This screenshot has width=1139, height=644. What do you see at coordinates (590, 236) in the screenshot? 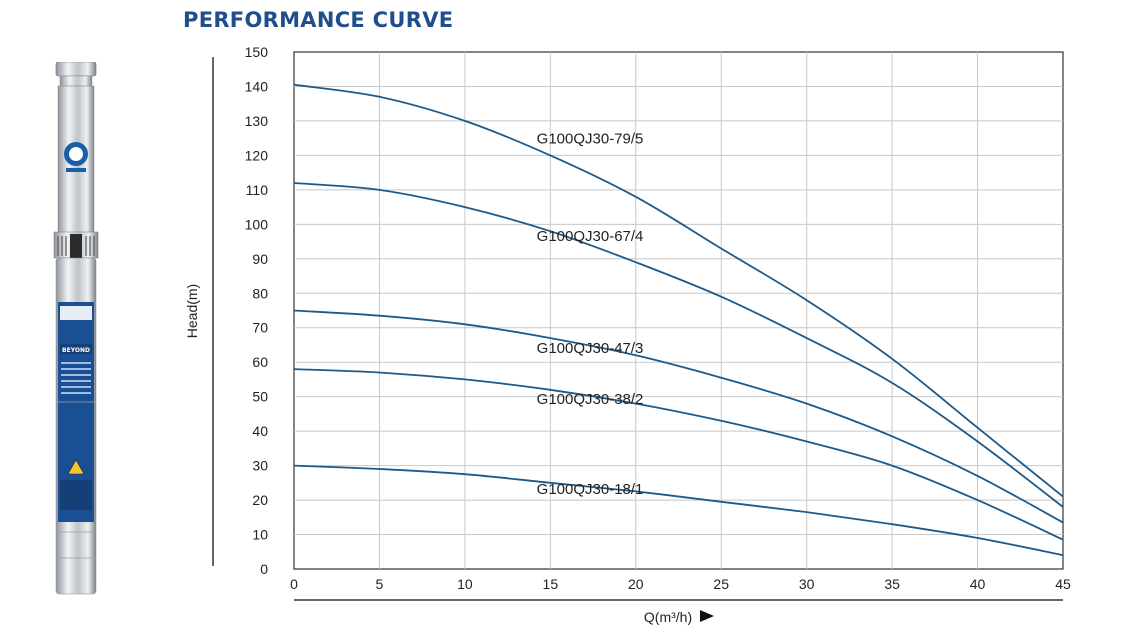
I see `series-label: G100QJ30-67/4` at bounding box center [590, 236].